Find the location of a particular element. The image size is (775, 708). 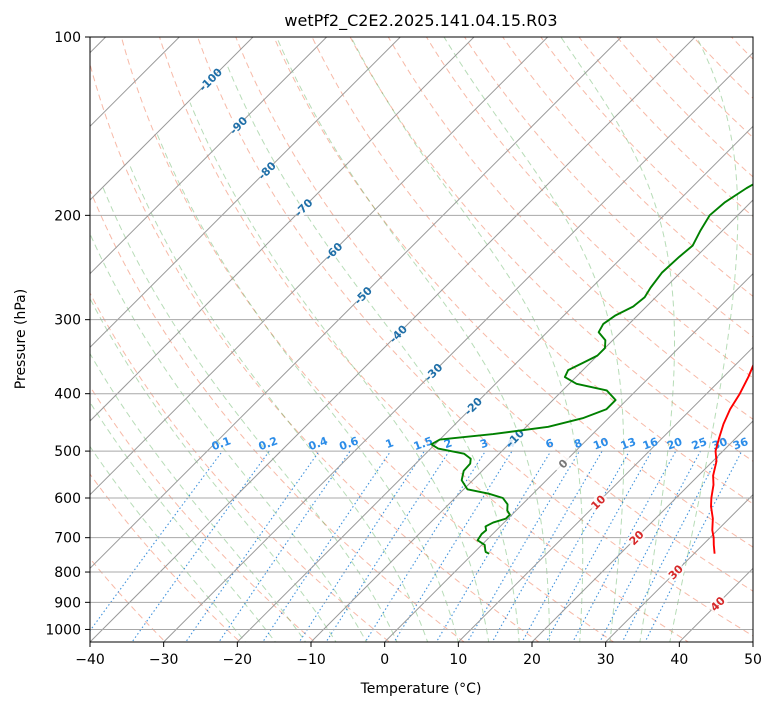

x-tick-label: 20 is located at coordinates (532, 660).